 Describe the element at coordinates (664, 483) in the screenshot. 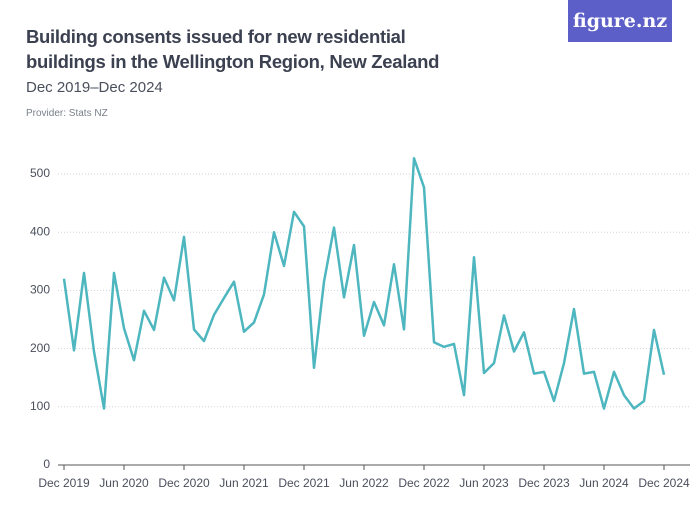

I see `x-tick-label: Dec 2024` at that location.